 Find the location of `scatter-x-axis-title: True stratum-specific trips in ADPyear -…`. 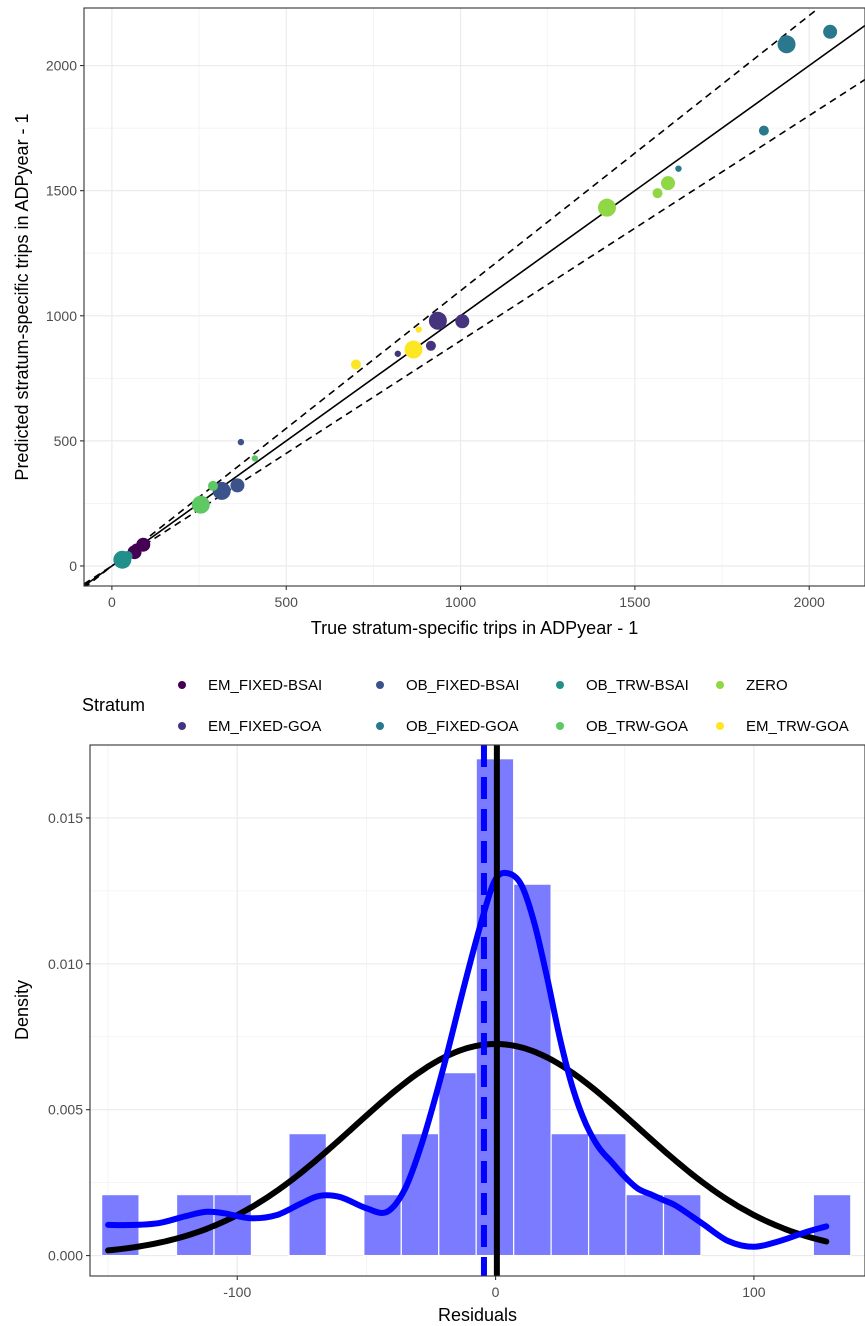

scatter-x-axis-title: True stratum-specific trips in ADPyear -… is located at coordinates (474, 628).